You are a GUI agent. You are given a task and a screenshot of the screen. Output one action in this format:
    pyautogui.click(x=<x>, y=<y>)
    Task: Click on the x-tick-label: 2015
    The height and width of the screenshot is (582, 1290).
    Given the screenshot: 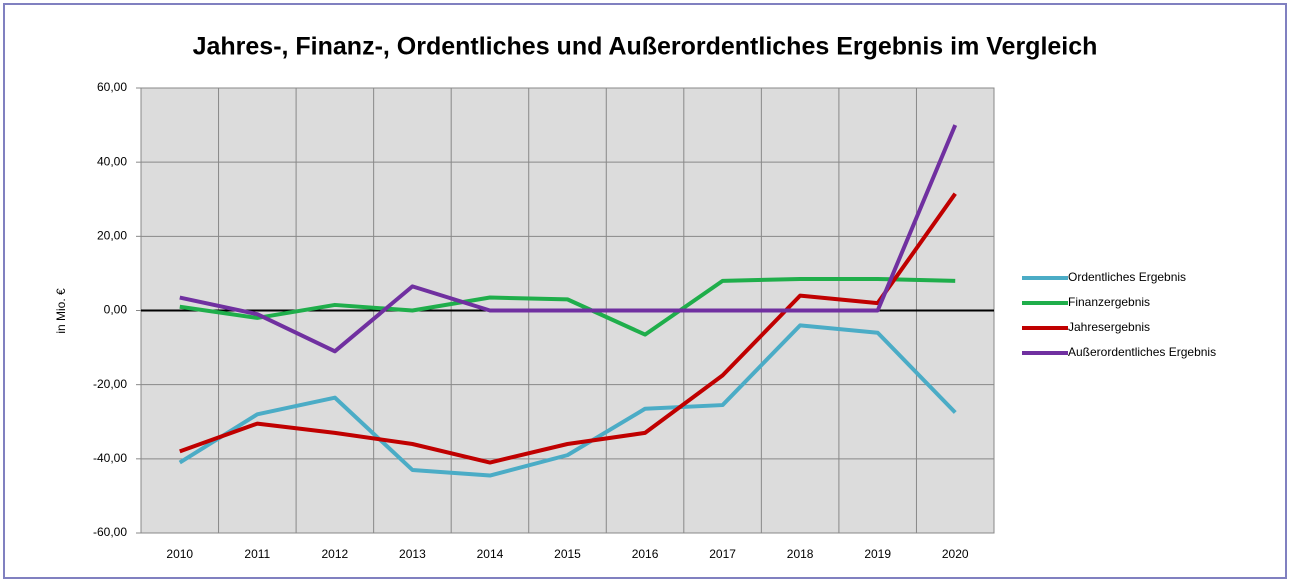 What is the action you would take?
    pyautogui.click(x=567, y=554)
    